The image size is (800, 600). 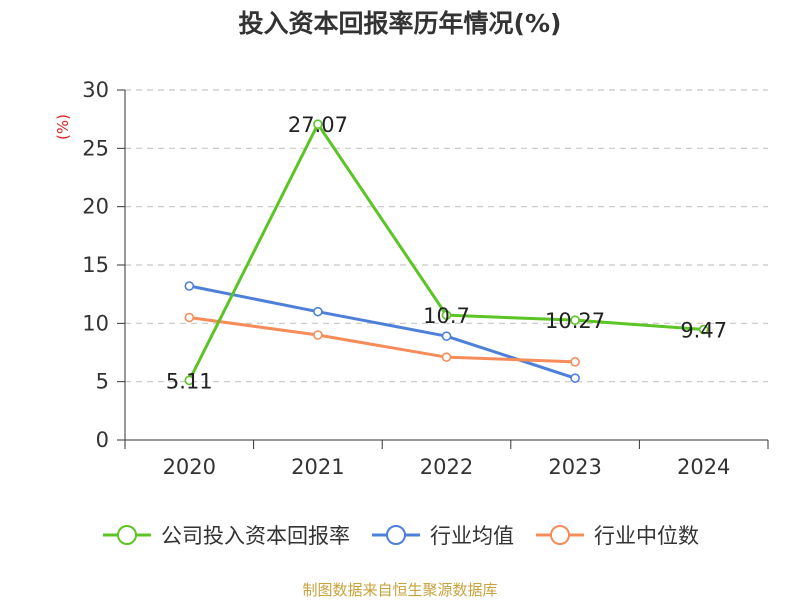 What do you see at coordinates (95, 323) in the screenshot?
I see `y-tick-label: 10` at bounding box center [95, 323].